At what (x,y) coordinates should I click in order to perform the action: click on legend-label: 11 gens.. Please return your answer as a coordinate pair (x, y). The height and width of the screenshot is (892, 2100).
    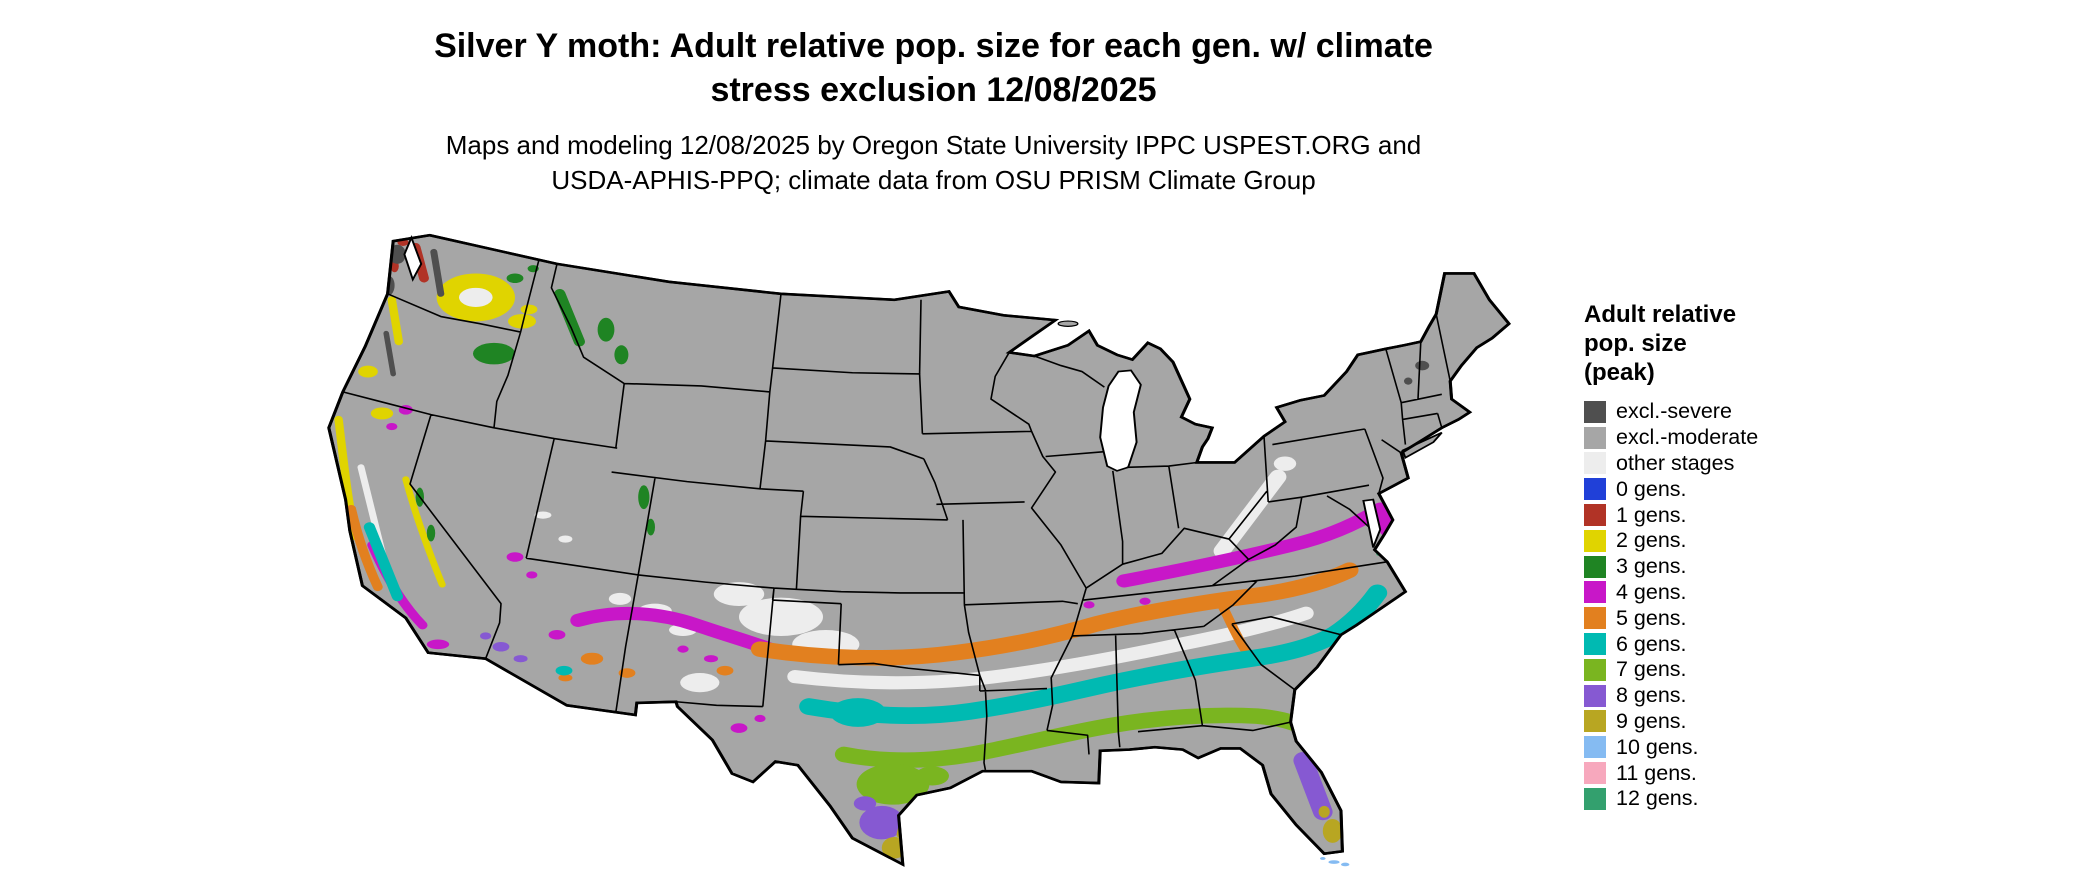
    Looking at the image, I should click on (1656, 772).